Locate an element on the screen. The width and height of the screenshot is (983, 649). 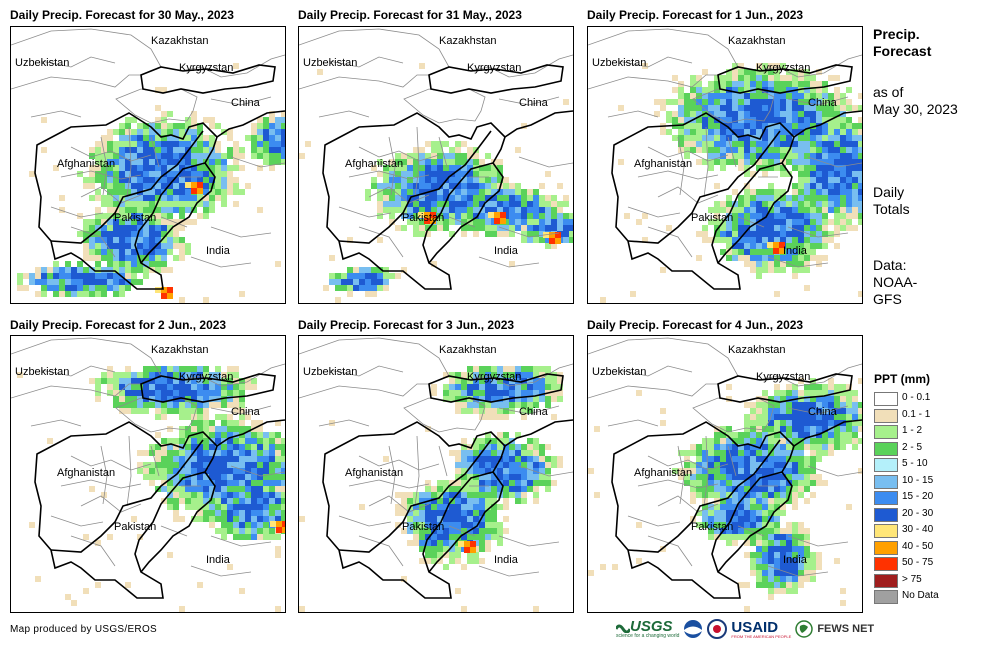
data-line: GFS is located at coordinates (887, 299).